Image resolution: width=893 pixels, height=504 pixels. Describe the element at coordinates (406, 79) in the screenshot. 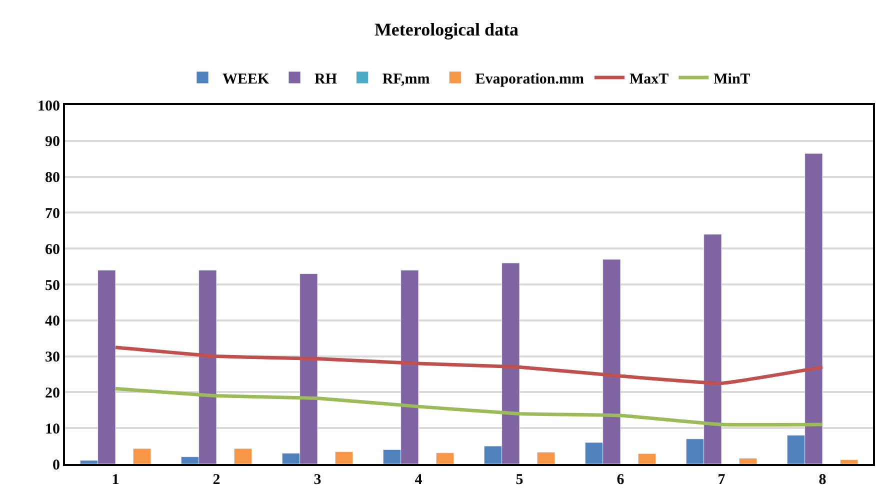

I see `legend-label: RF,mm` at that location.